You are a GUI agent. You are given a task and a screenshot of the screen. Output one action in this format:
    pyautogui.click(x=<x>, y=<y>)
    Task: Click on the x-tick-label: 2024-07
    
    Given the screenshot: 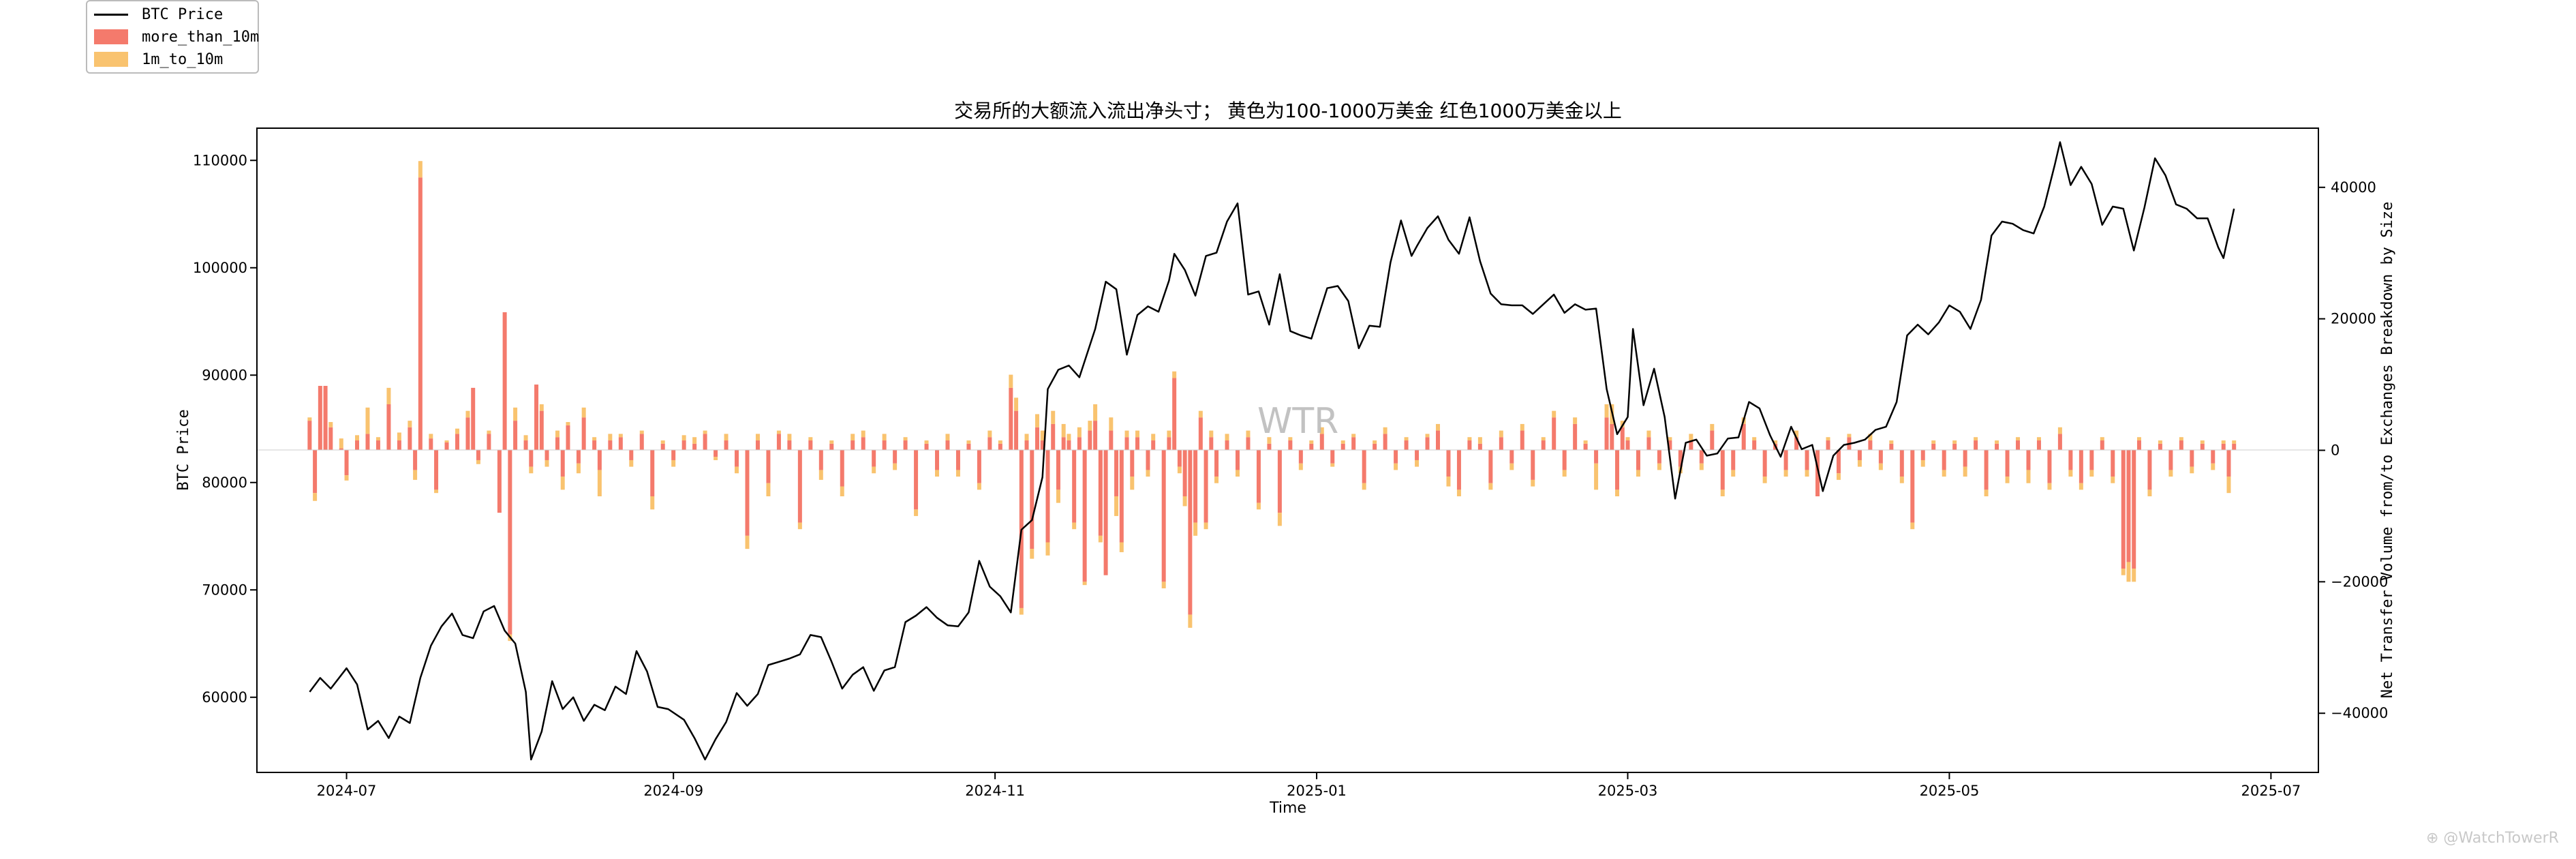 What is the action you would take?
    pyautogui.click(x=347, y=791)
    